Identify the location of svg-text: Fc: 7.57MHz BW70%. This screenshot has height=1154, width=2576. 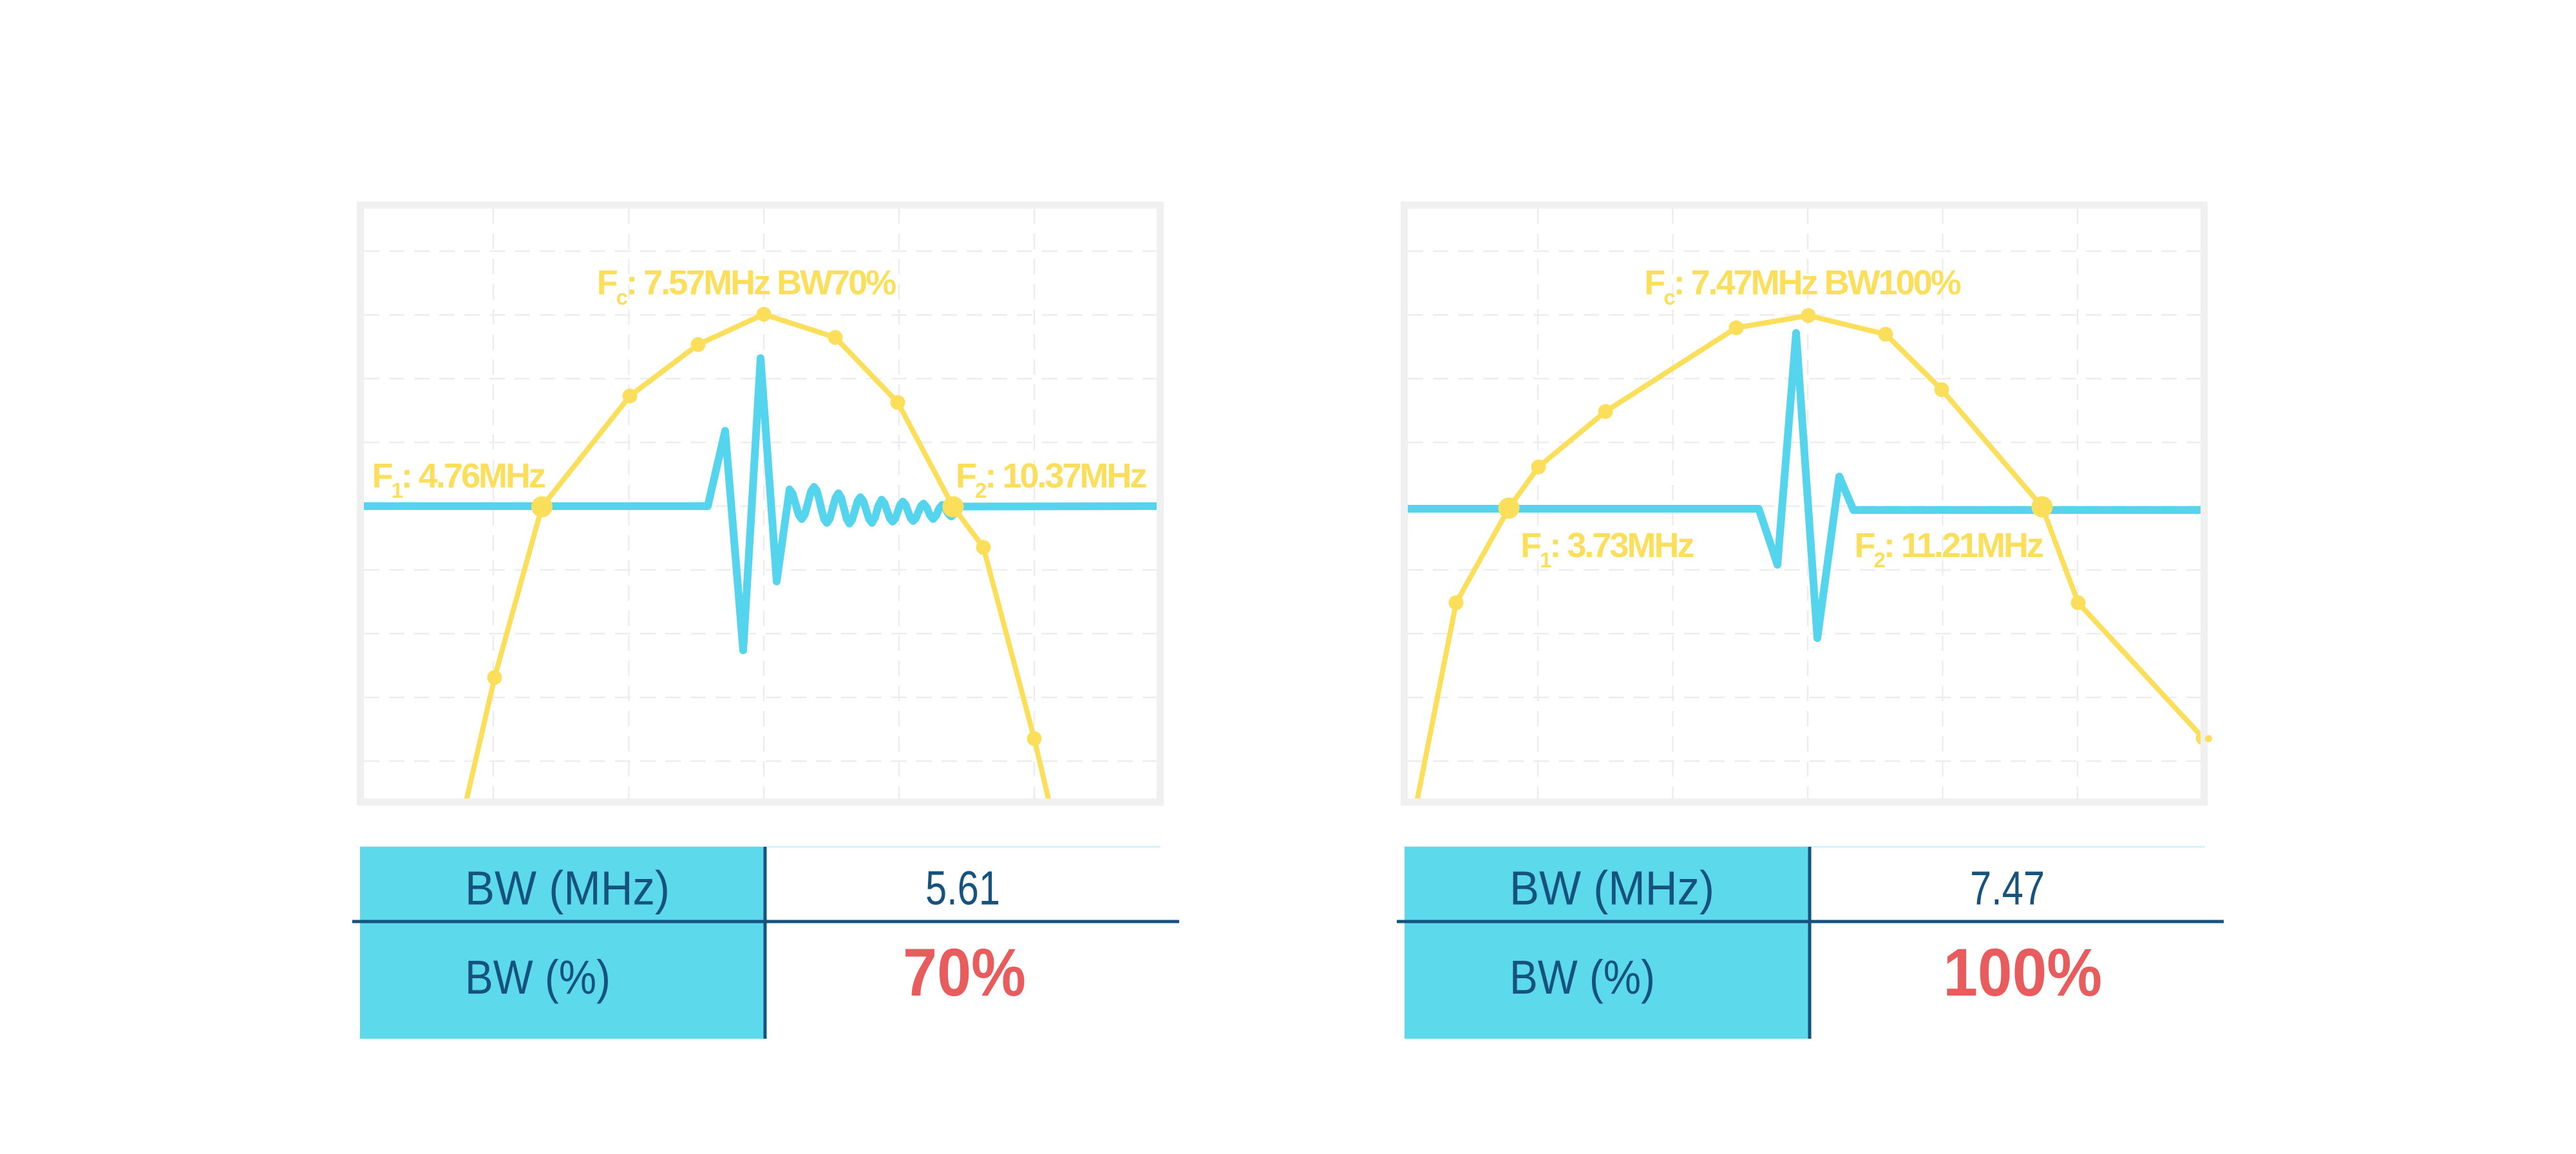
(747, 286).